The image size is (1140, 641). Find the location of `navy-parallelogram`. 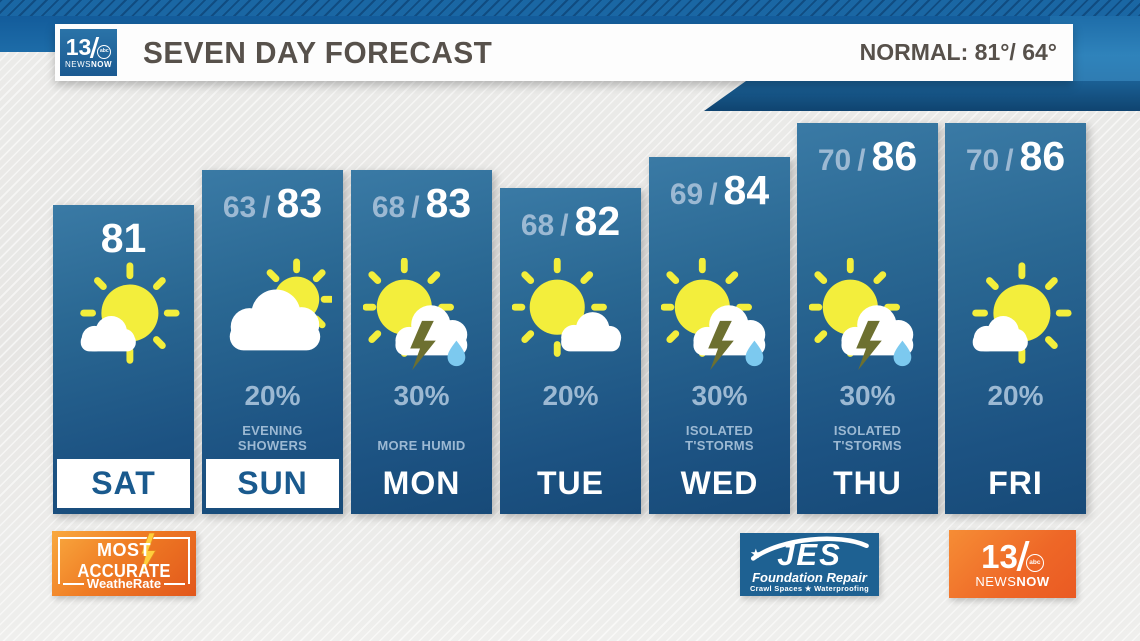

navy-parallelogram is located at coordinates (922, 96).